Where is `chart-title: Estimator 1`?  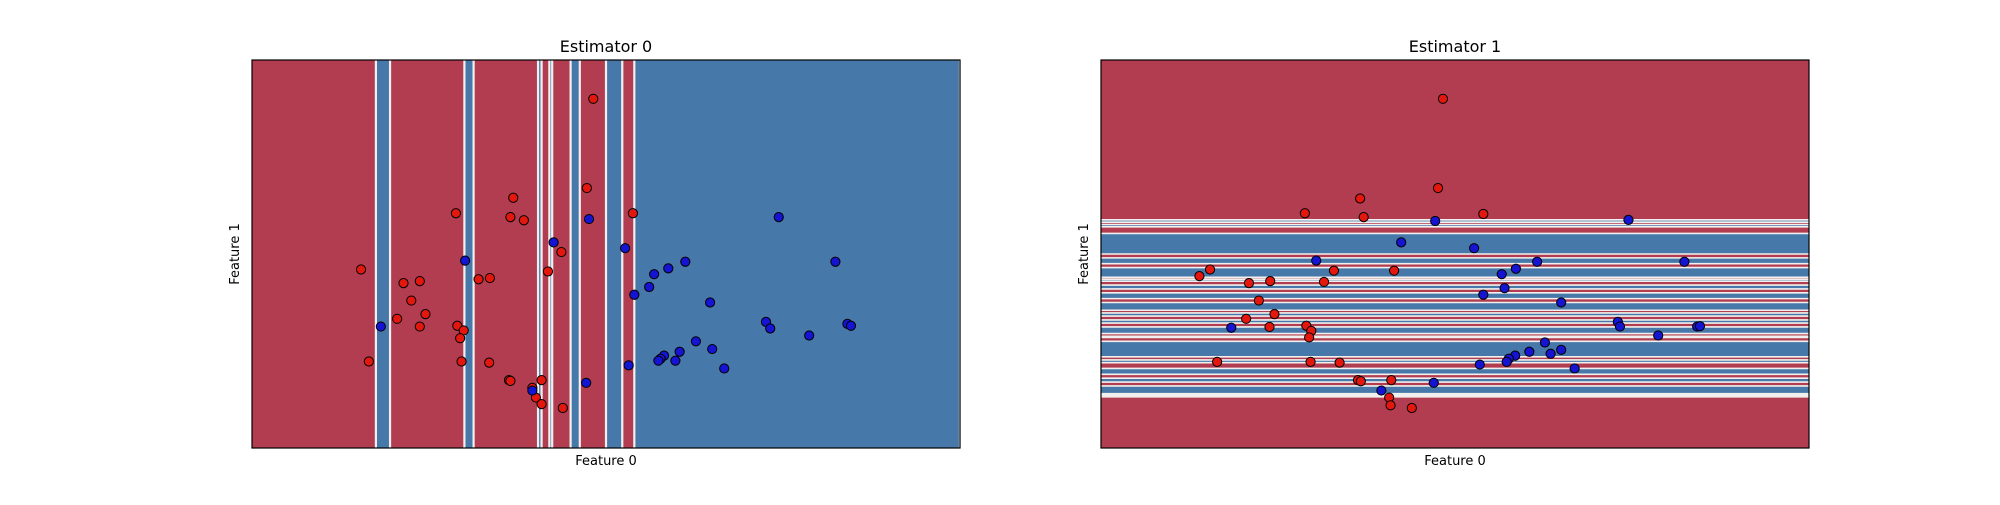 chart-title: Estimator 1 is located at coordinates (1455, 46).